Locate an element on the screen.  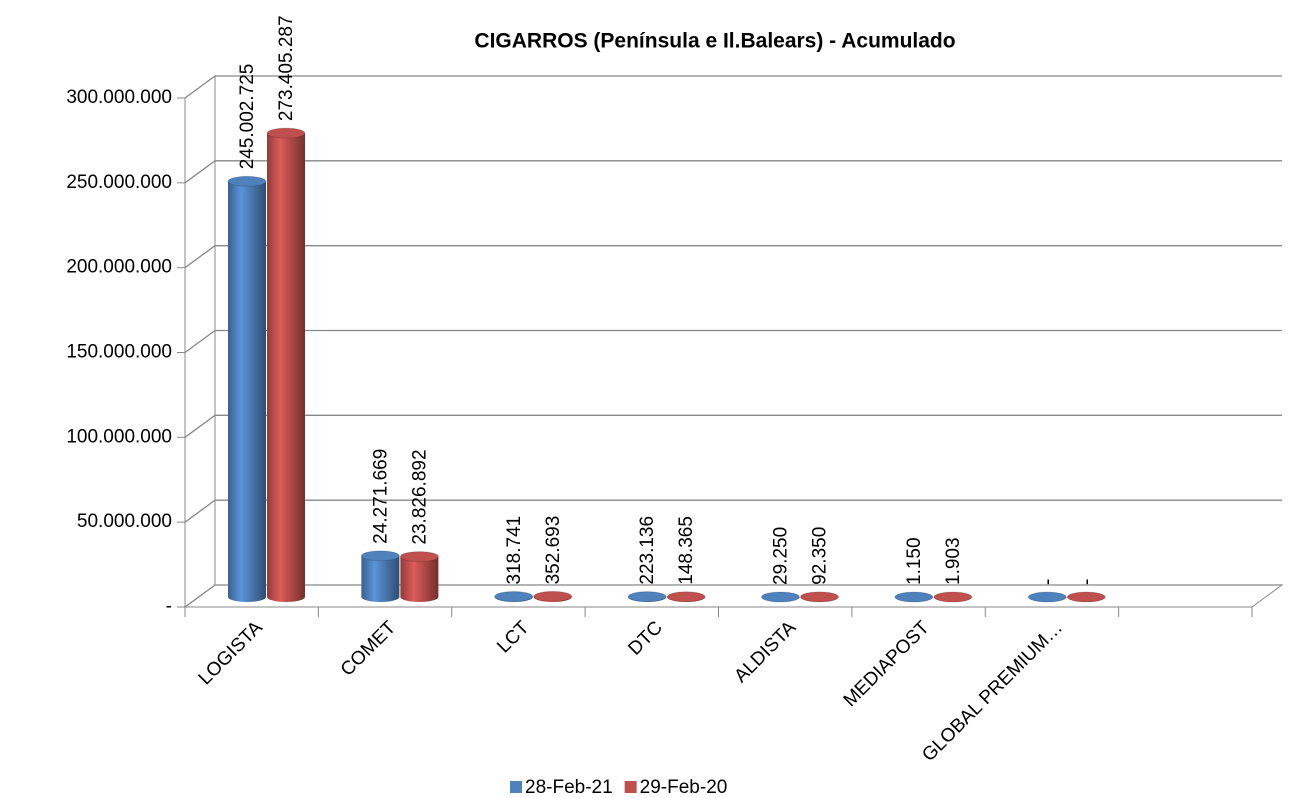
y-tick-label: 250.000.000 is located at coordinates (119, 182).